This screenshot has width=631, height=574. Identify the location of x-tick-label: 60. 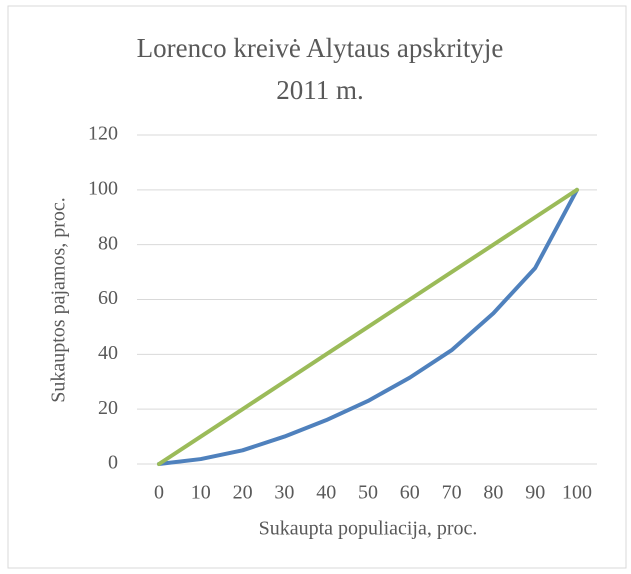
(410, 493).